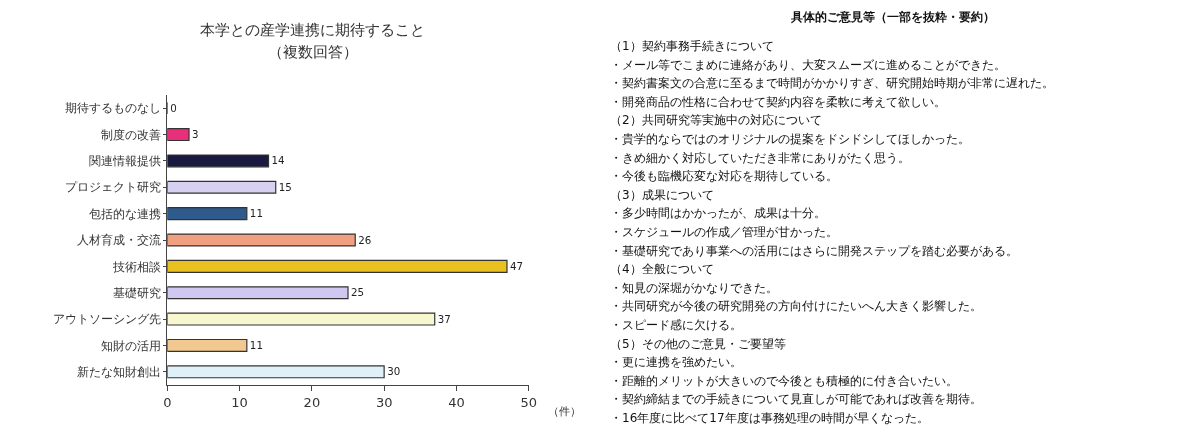 The image size is (1195, 439). Describe the element at coordinates (394, 371) in the screenshot. I see `data-label: 30` at that location.